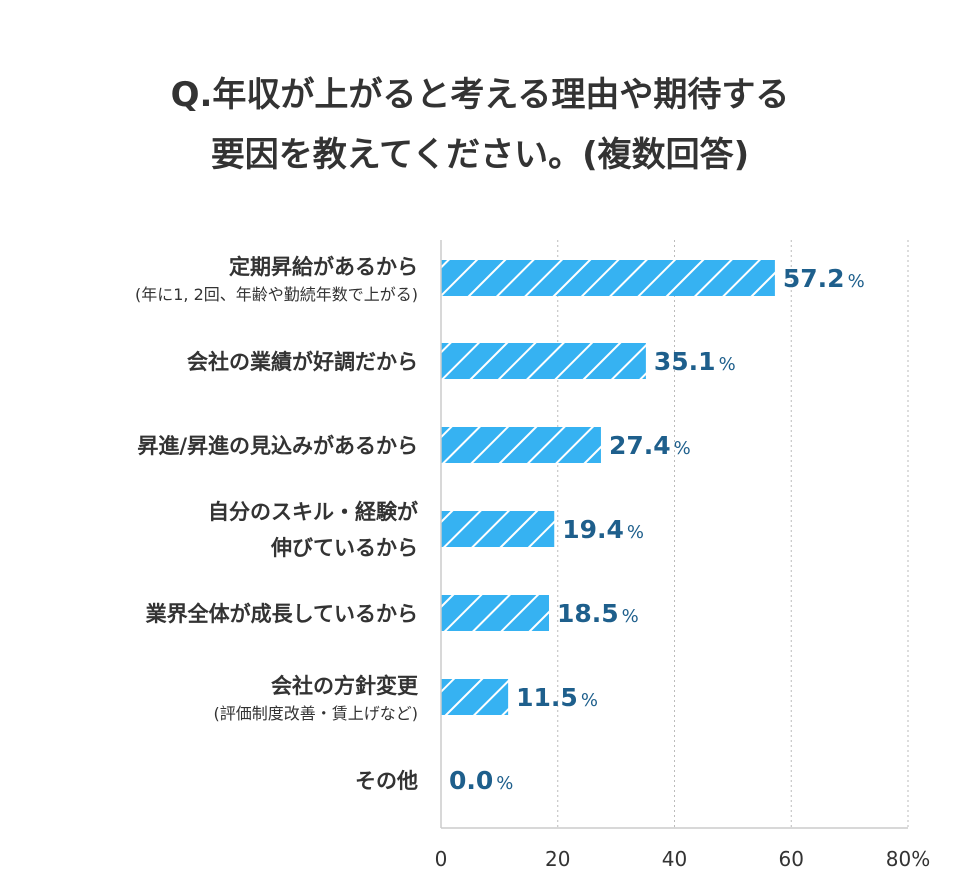 Image resolution: width=960 pixels, height=884 pixels. What do you see at coordinates (277, 446) in the screenshot?
I see `category-label: 昇進/昇進の見込みがあるから` at bounding box center [277, 446].